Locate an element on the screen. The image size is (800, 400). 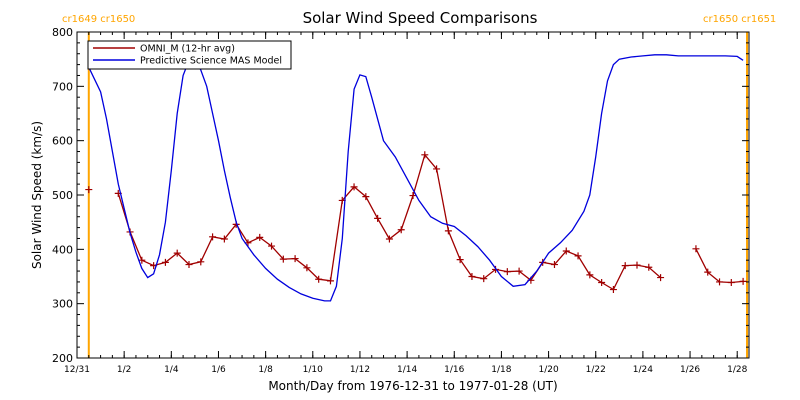
legend-box is located at coordinates (189, 55).